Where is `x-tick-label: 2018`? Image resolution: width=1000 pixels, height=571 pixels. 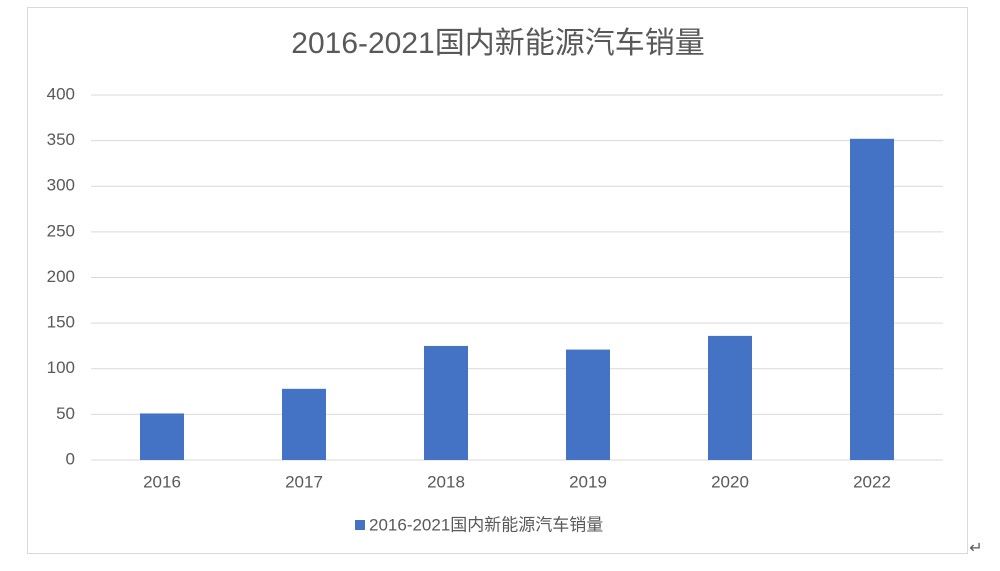 x-tick-label: 2018 is located at coordinates (446, 481).